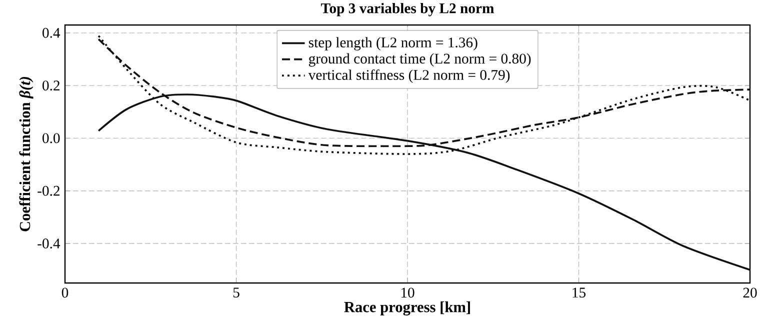  I want to click on x-tick-label: 20, so click(750, 293).